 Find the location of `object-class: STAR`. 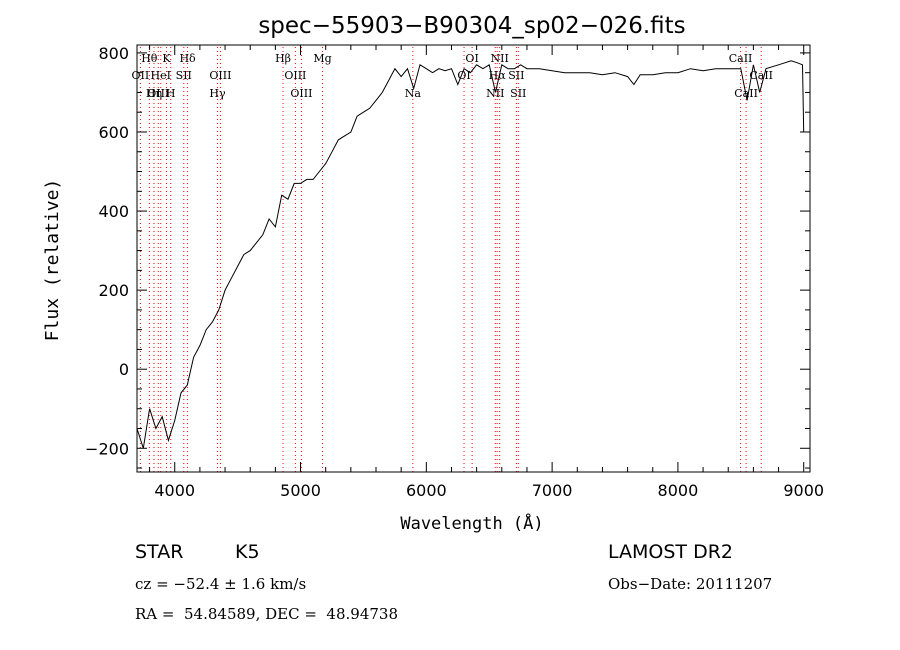

object-class: STAR is located at coordinates (159, 552).